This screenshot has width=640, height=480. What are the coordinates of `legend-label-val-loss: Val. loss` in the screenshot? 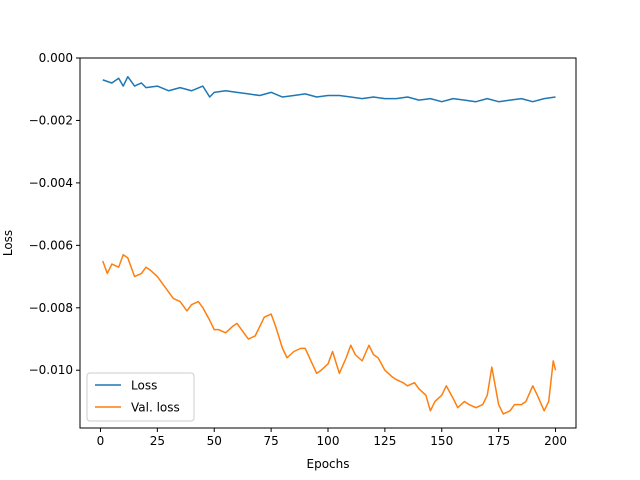 It's located at (155, 408).